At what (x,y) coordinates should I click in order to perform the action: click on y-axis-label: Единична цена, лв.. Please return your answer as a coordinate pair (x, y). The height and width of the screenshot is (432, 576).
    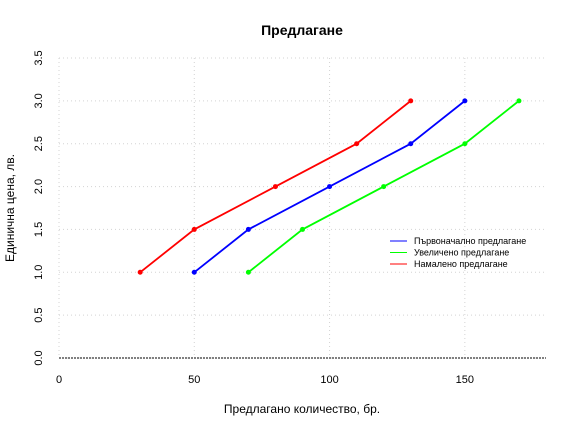
    Looking at the image, I should click on (10, 208).